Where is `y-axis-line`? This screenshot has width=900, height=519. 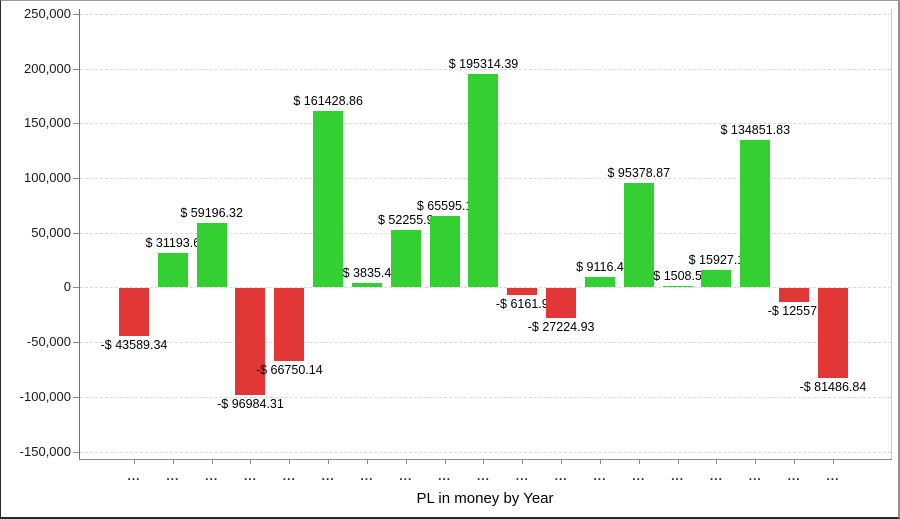 y-axis-line is located at coordinates (79, 234).